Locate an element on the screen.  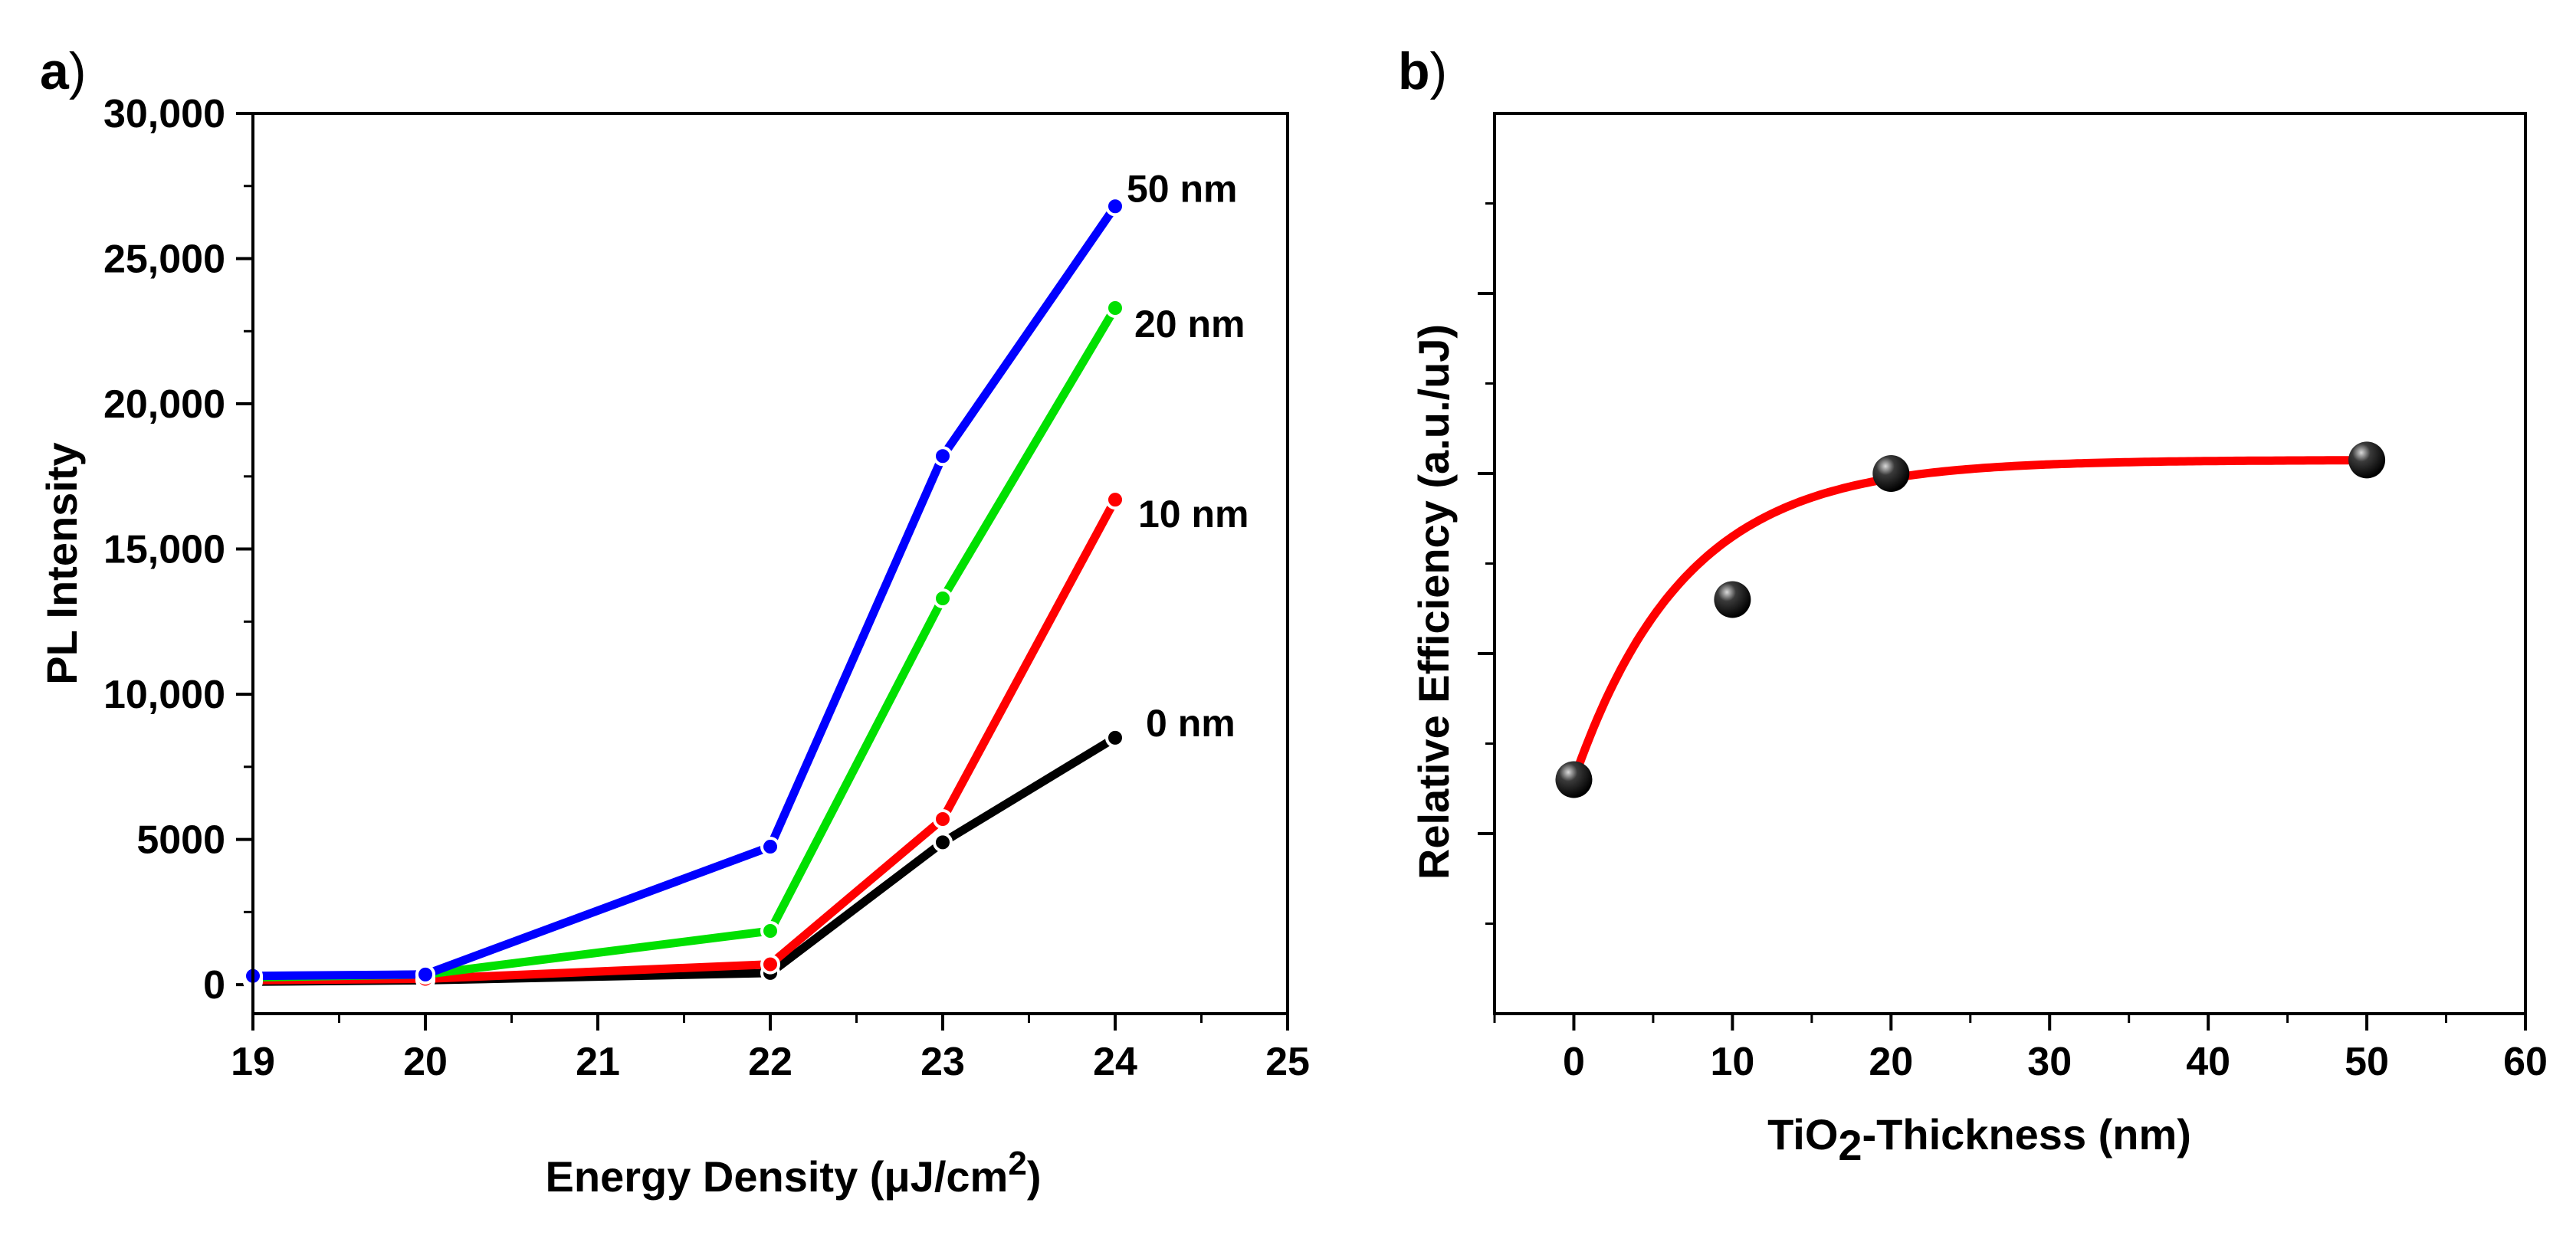
y-tick-label: 10,000 is located at coordinates (164, 695).